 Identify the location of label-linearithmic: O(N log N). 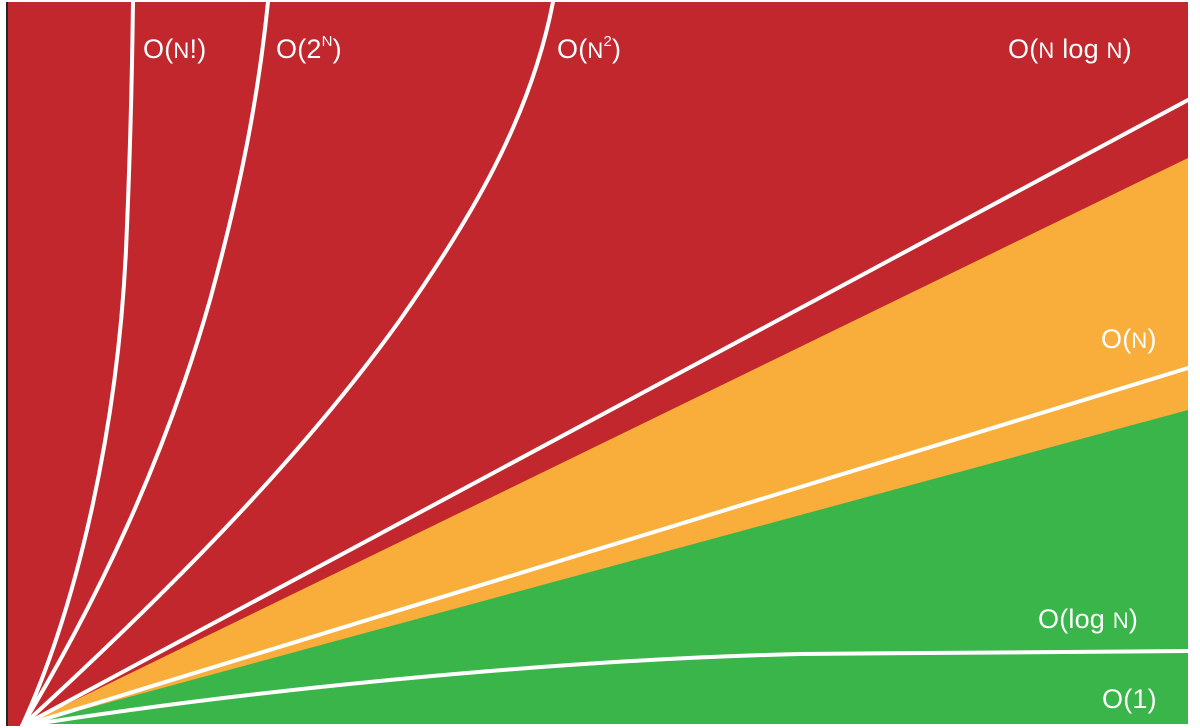
(1070, 49).